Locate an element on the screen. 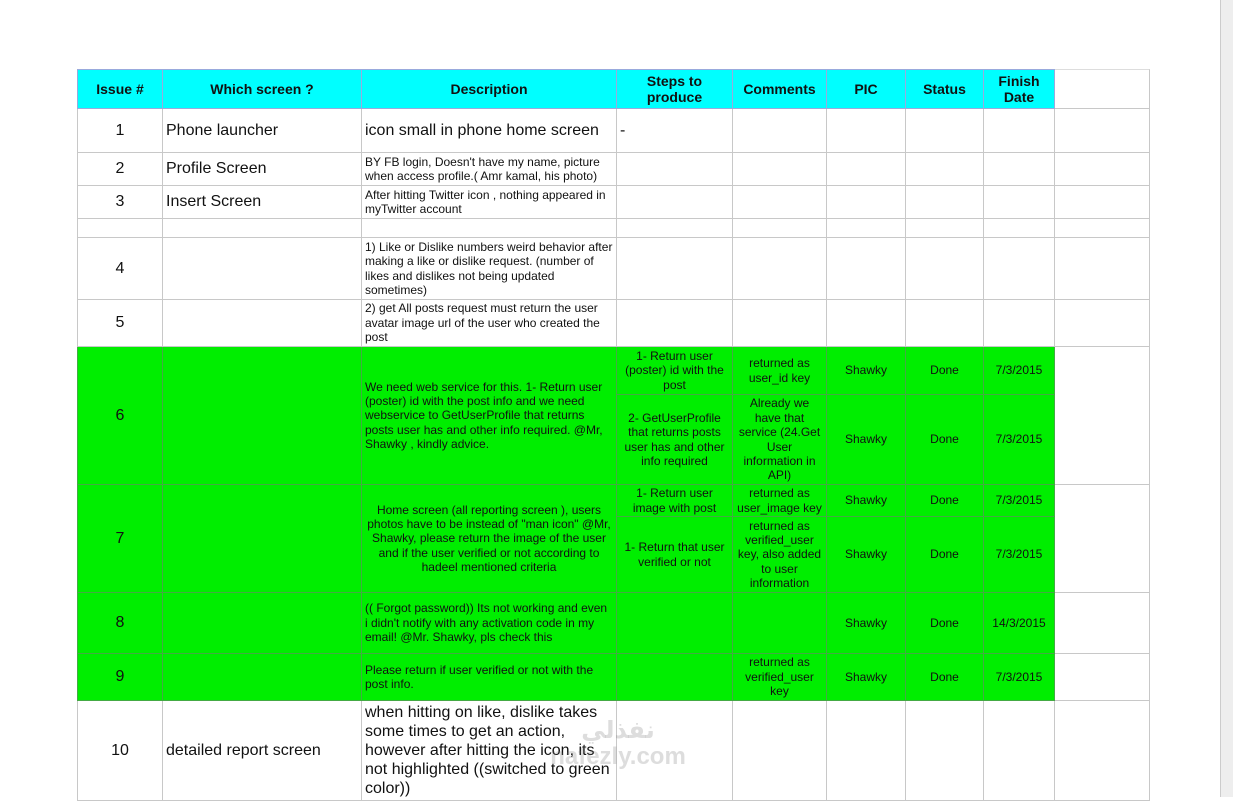 This screenshot has width=1233, height=801. screen-cell: Profile Screen is located at coordinates (262, 169).